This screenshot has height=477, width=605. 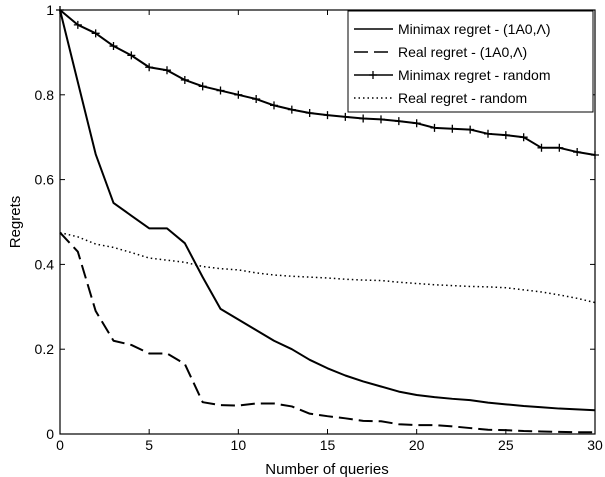 I want to click on legend-entry-4: Real regret - random, so click(x=440, y=98).